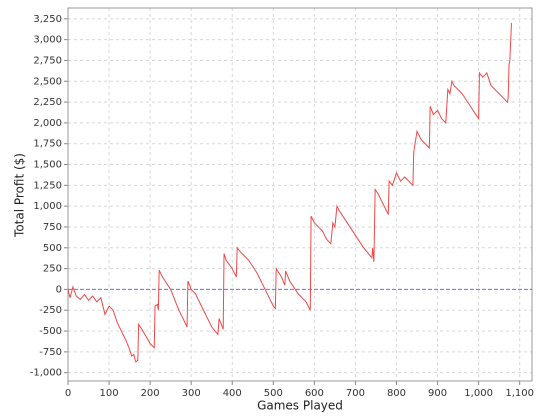 Image resolution: width=540 pixels, height=420 pixels. I want to click on y-tick-label: -750, so click(50, 352).